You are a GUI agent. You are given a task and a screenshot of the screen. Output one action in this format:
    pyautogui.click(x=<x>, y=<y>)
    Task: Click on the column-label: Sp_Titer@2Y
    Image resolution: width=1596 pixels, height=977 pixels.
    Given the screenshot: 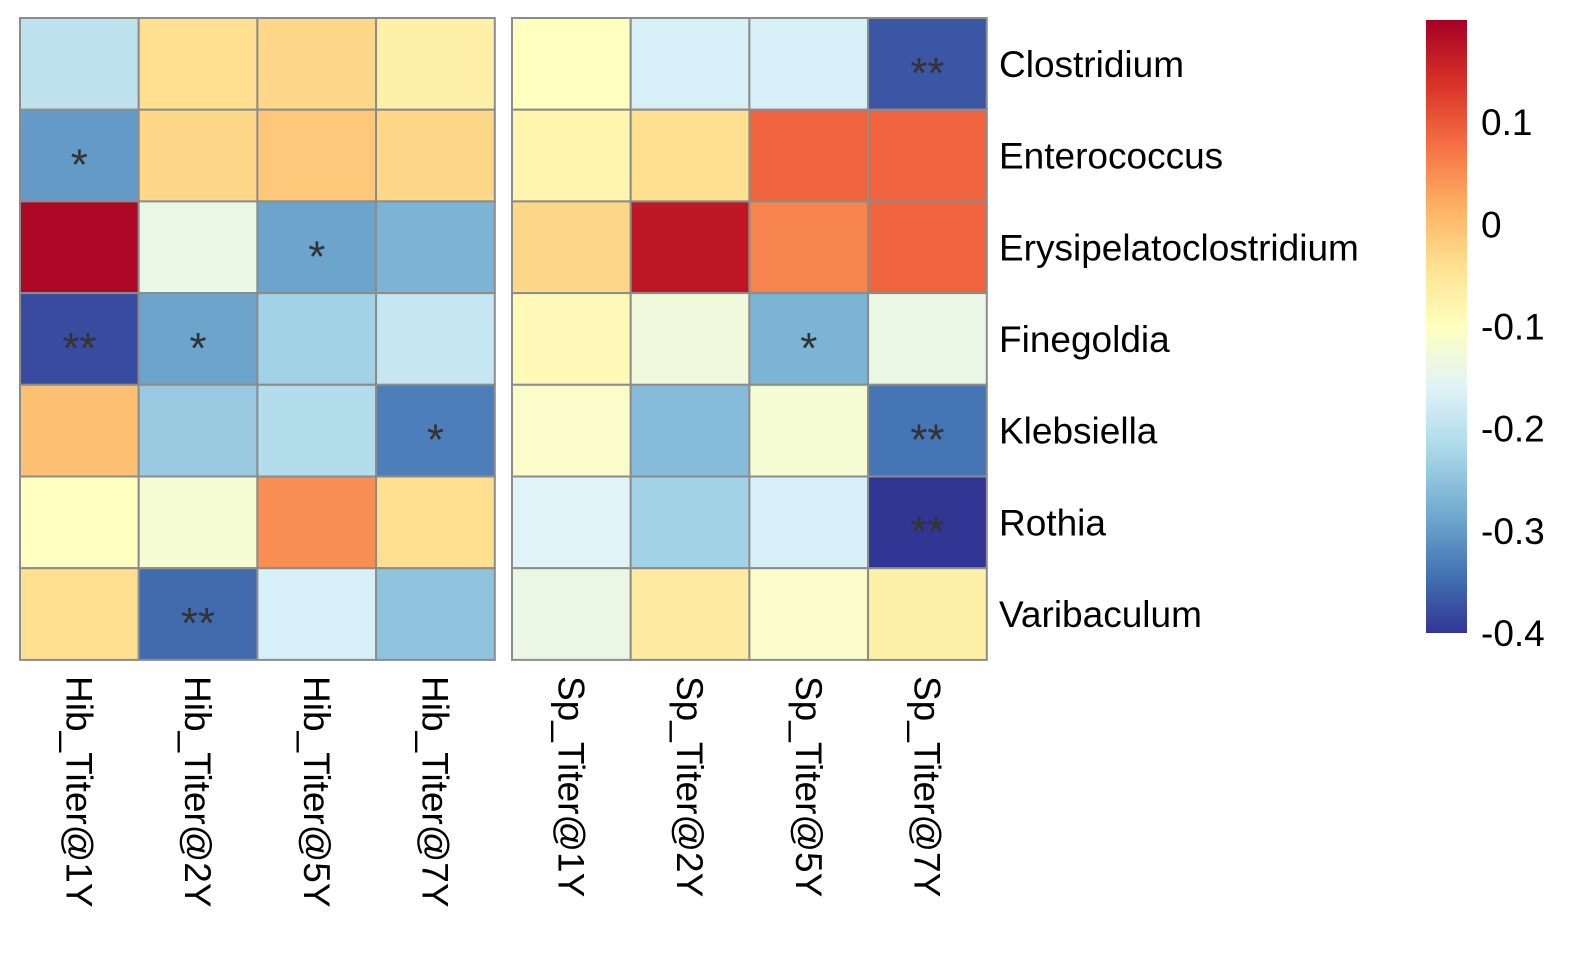 What is the action you would take?
    pyautogui.click(x=689, y=786)
    